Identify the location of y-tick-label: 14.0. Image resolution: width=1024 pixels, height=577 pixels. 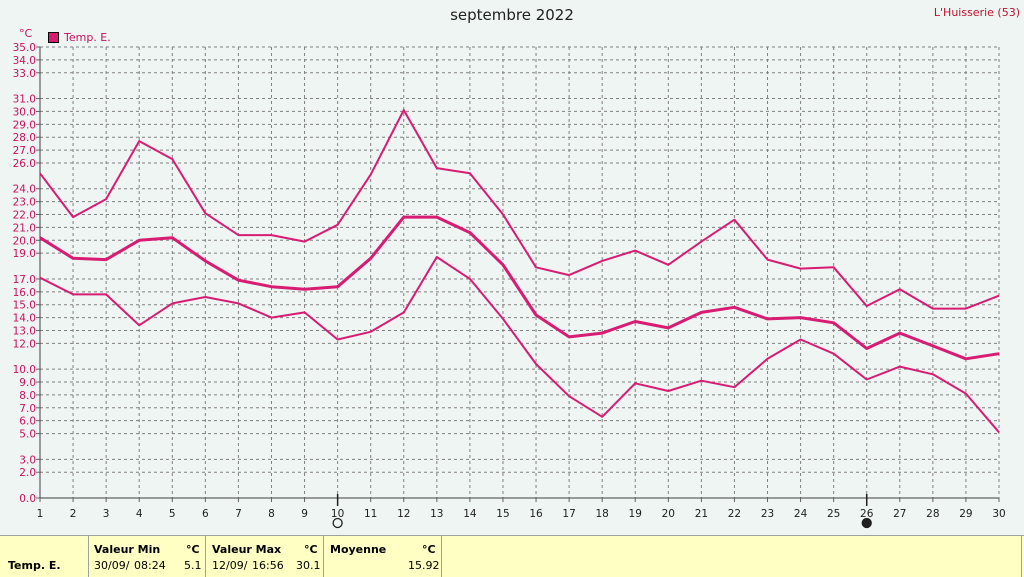
(24, 319).